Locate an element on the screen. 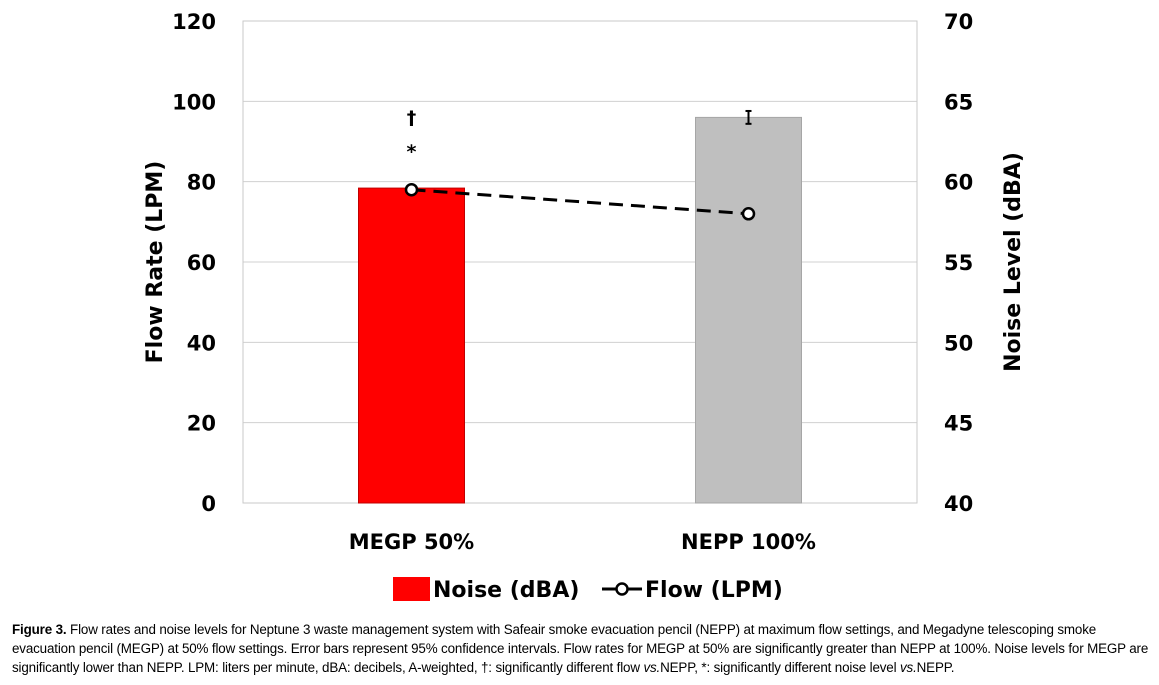 This screenshot has width=1159, height=685. right-y-tick-label: 55 is located at coordinates (958, 263).